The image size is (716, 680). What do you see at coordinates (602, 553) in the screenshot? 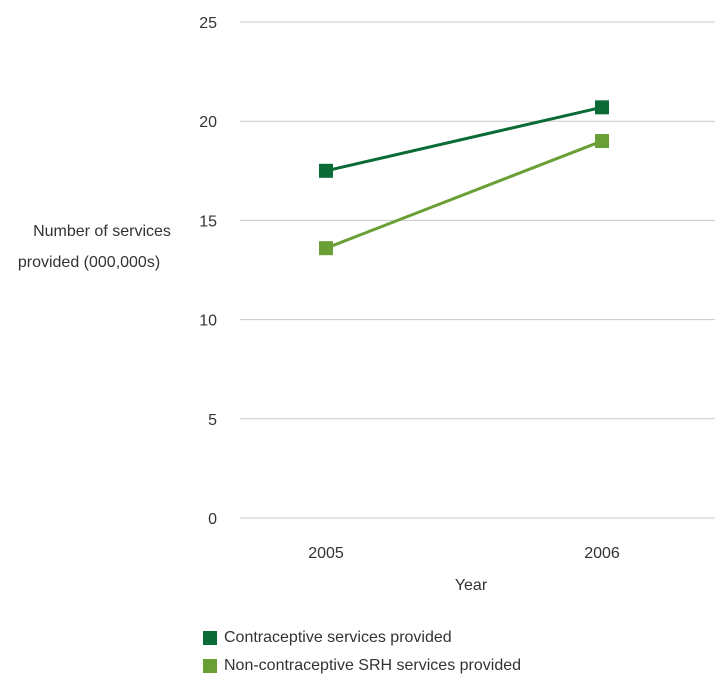
I see `x-tick-label: 2006` at bounding box center [602, 553].